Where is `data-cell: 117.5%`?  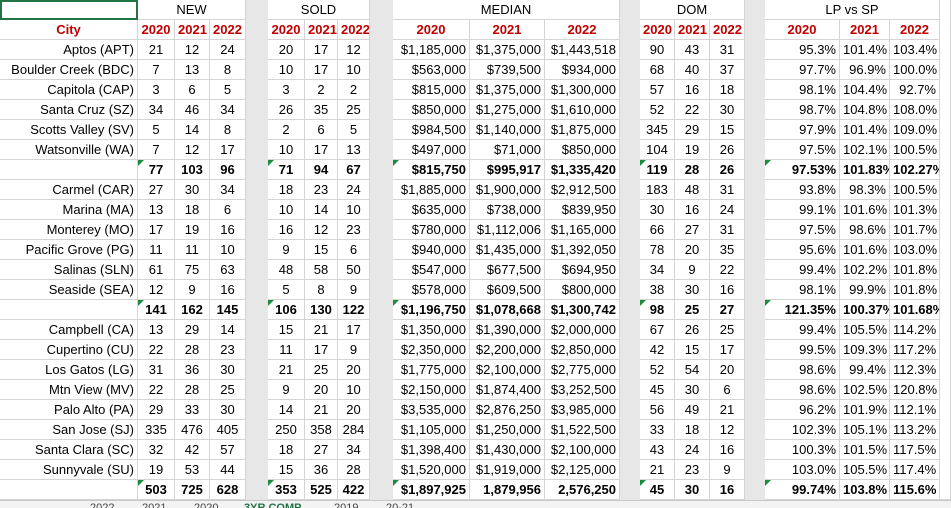
data-cell: 117.5% is located at coordinates (915, 450).